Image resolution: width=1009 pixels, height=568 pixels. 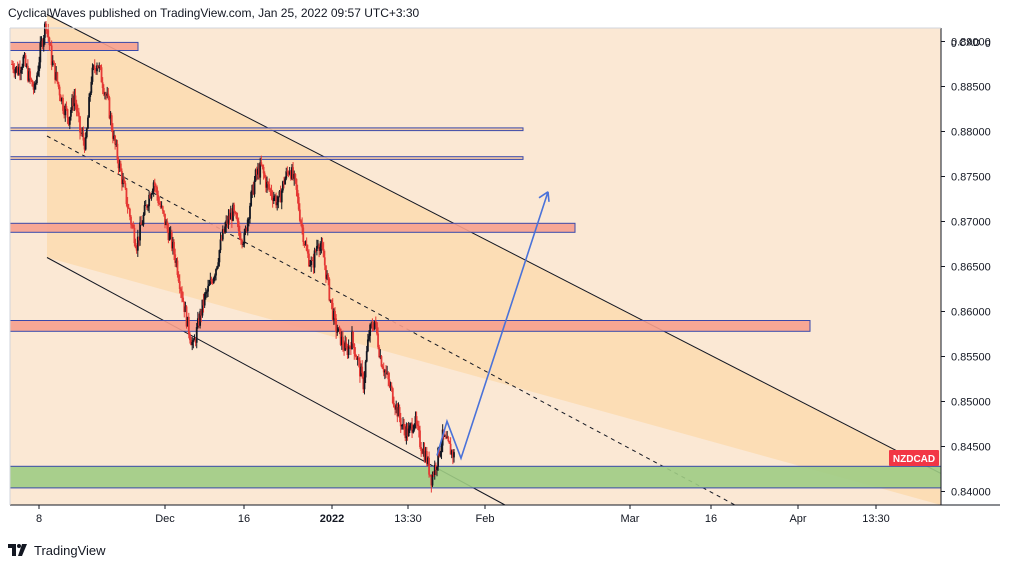 I want to click on tradingview-logo-icon, so click(x=17, y=550).